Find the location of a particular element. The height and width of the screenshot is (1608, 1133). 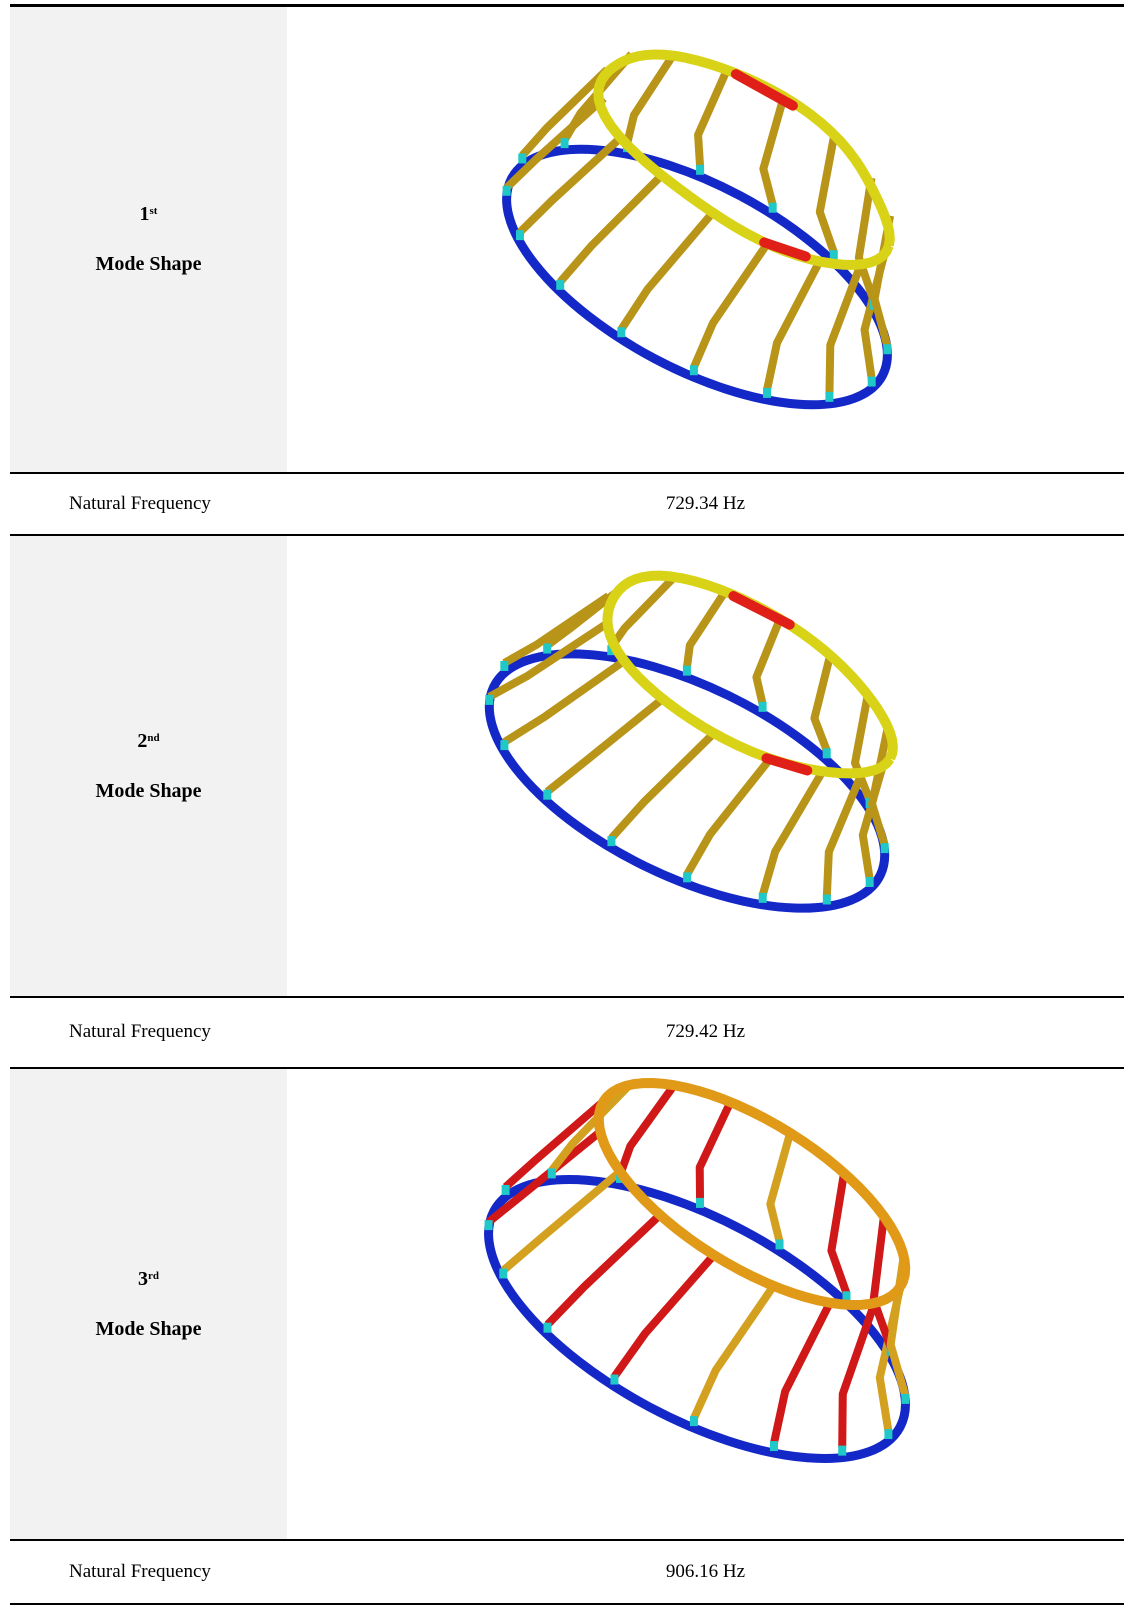

natural-frequency-value: 906.16 Hz is located at coordinates (705, 1571).